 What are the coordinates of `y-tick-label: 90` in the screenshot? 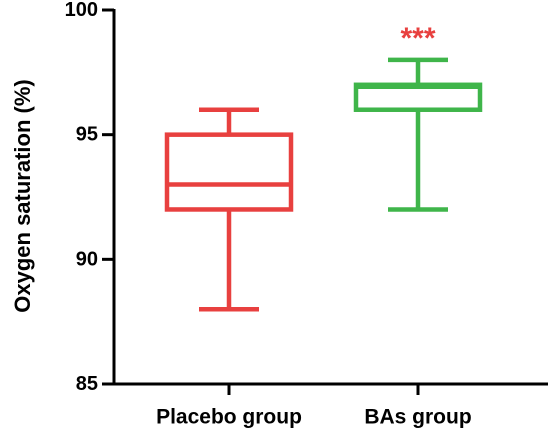 It's located at (87, 259).